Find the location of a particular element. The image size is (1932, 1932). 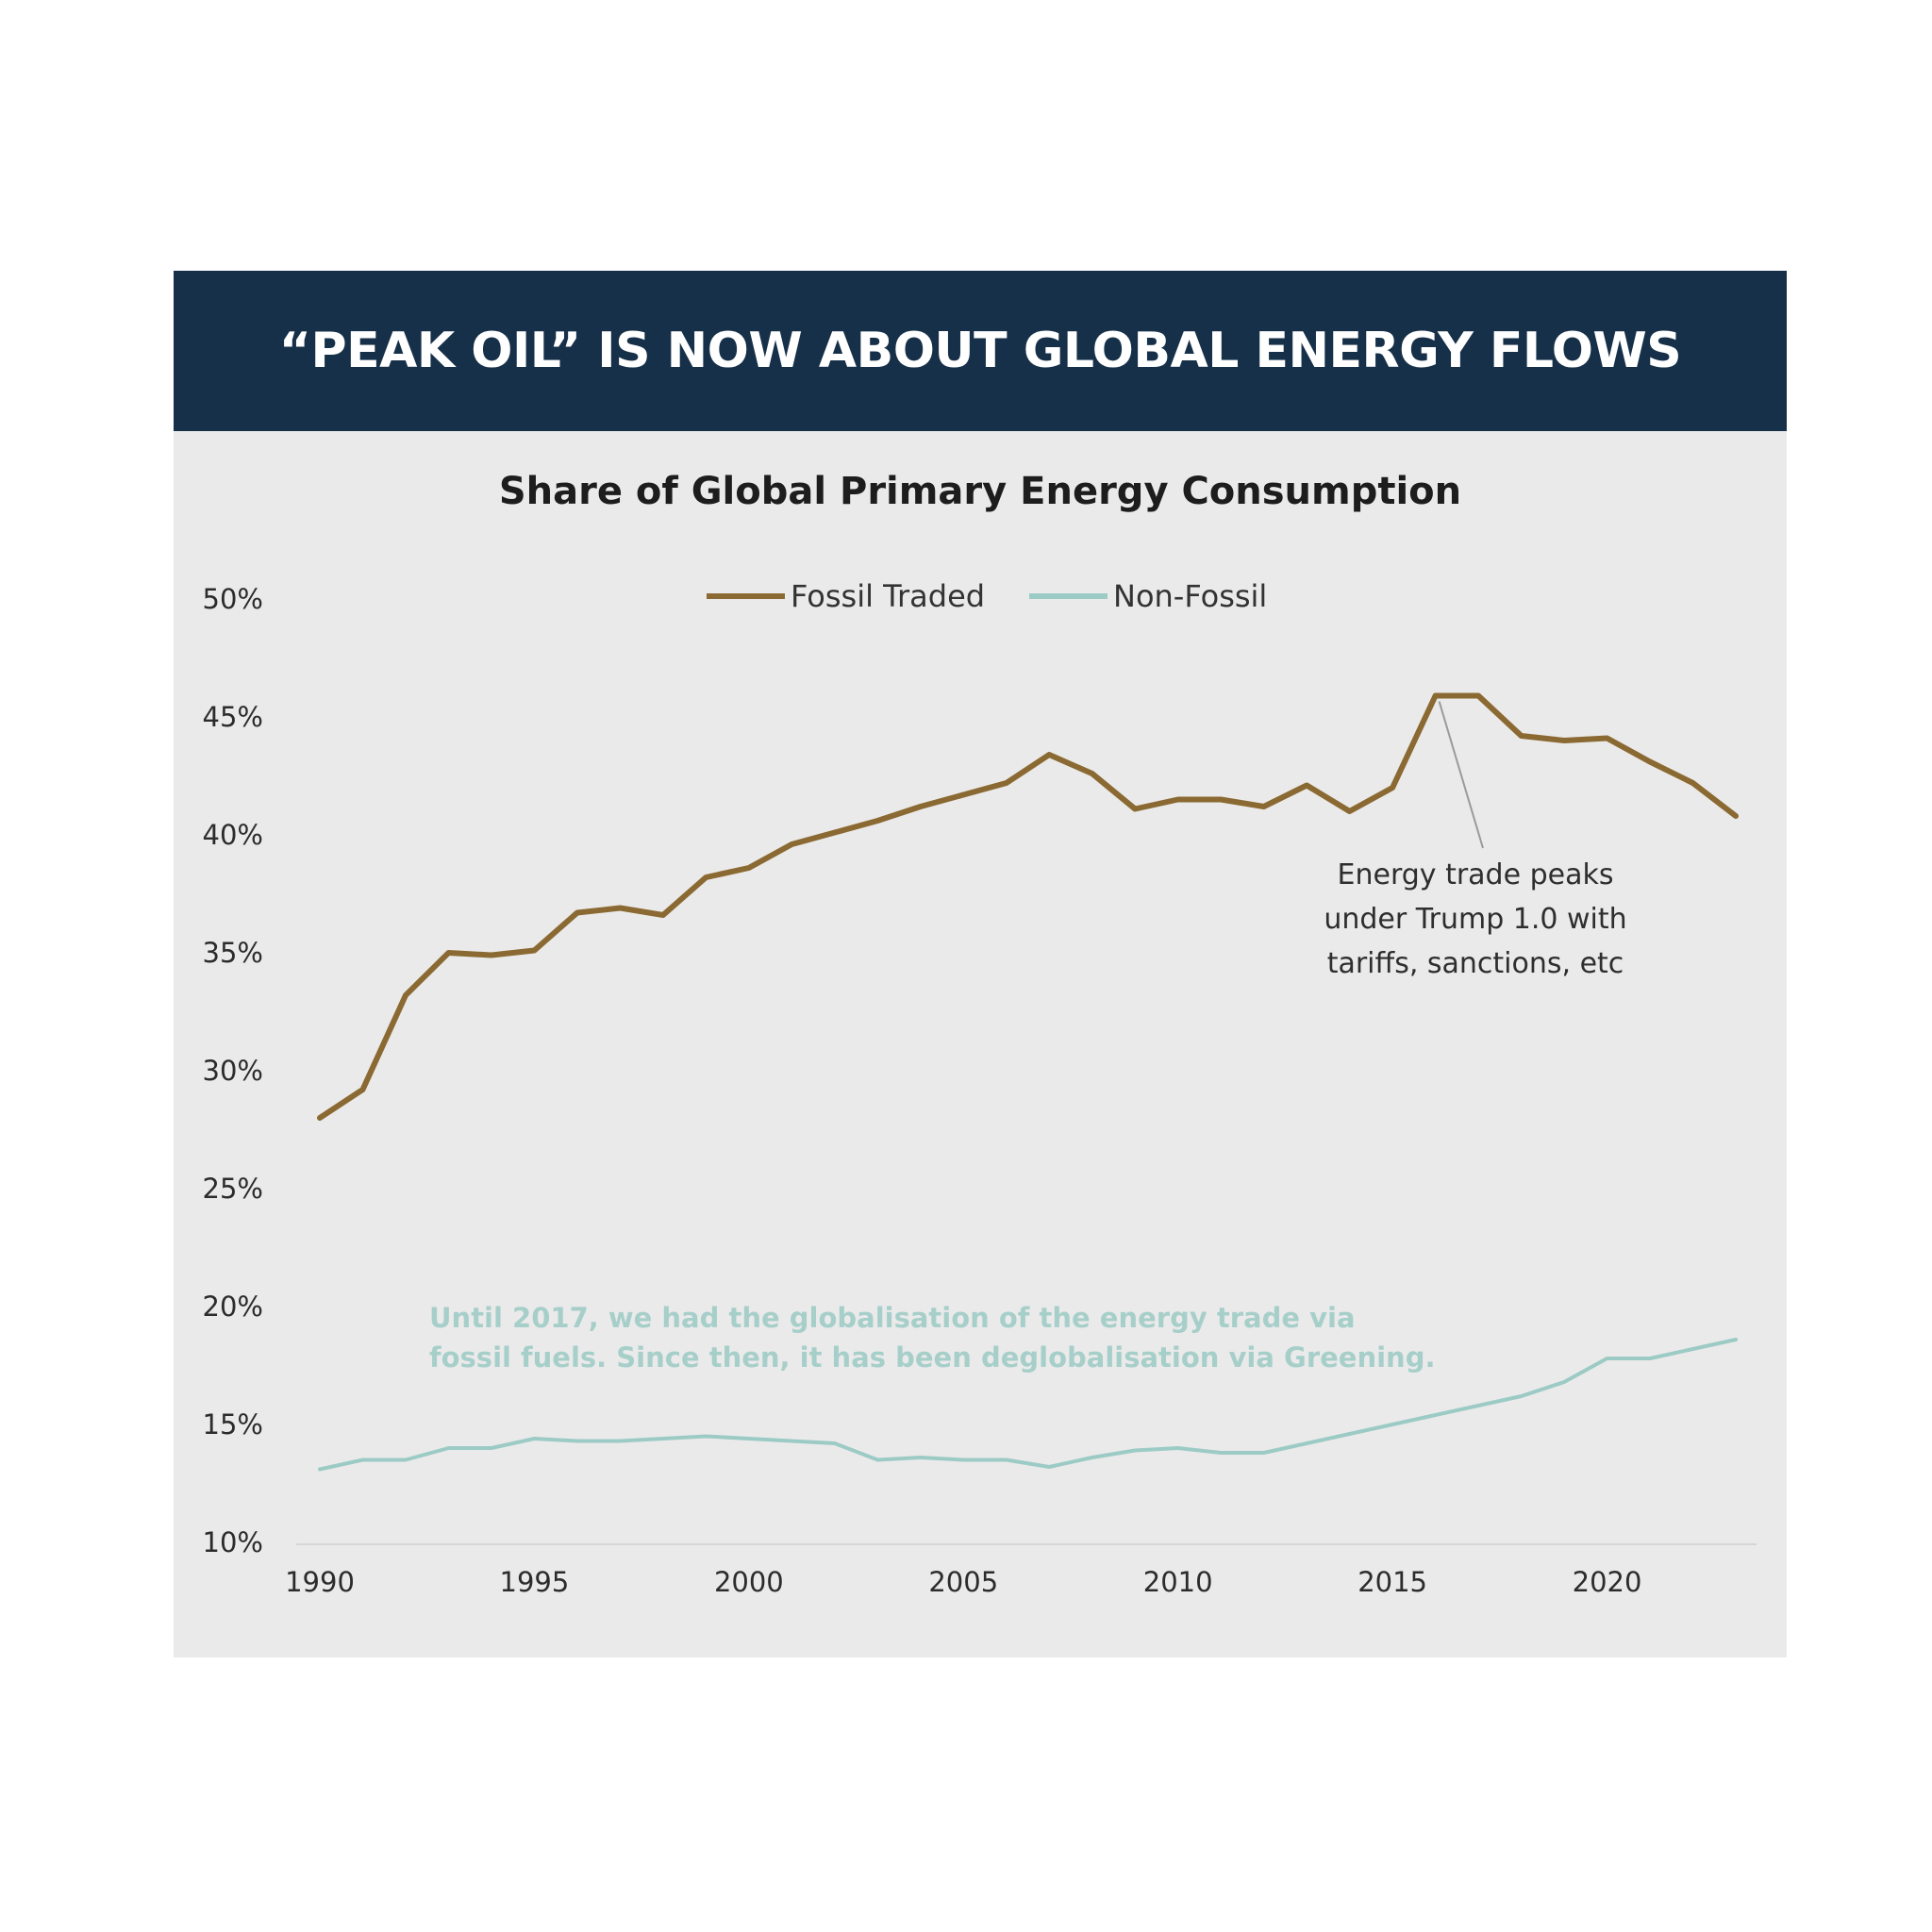

y-tick-label: 10% is located at coordinates (233, 1542).